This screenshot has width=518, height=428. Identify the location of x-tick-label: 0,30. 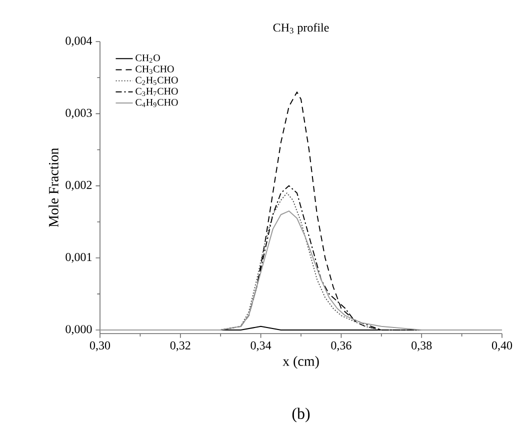
(100, 346).